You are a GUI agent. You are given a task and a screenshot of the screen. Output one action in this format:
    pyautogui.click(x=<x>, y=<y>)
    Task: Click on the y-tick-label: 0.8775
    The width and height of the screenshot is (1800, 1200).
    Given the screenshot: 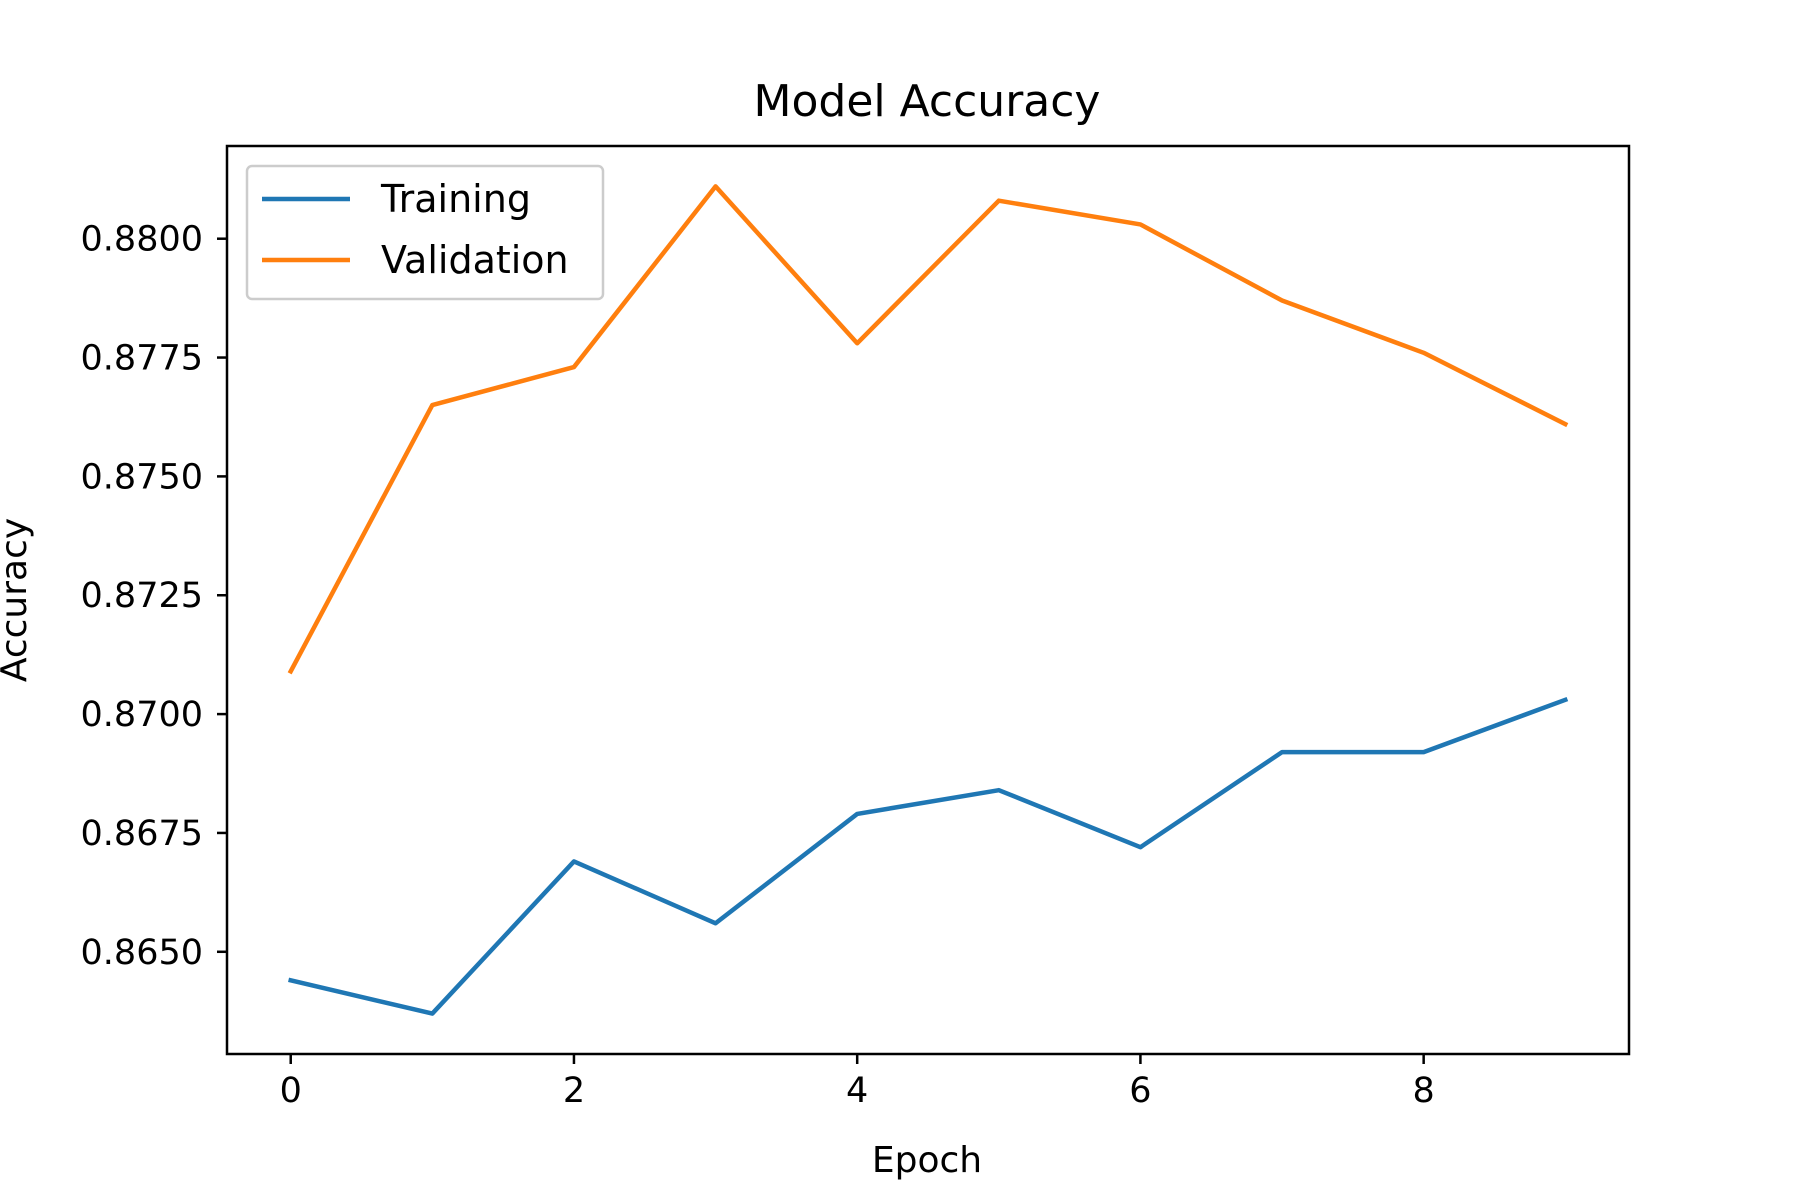 What is the action you would take?
    pyautogui.click(x=142, y=359)
    